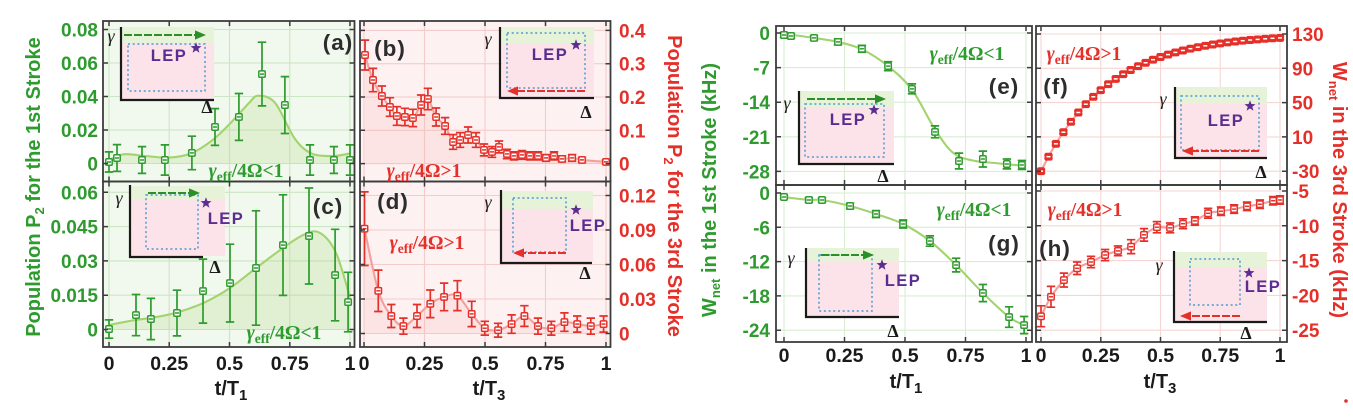 The height and width of the screenshot is (419, 1353). Describe the element at coordinates (673, 186) in the screenshot. I see `svg-text:Population P2 for the 3rd Stro: Population P2 for the 3rd Stroke` at that location.